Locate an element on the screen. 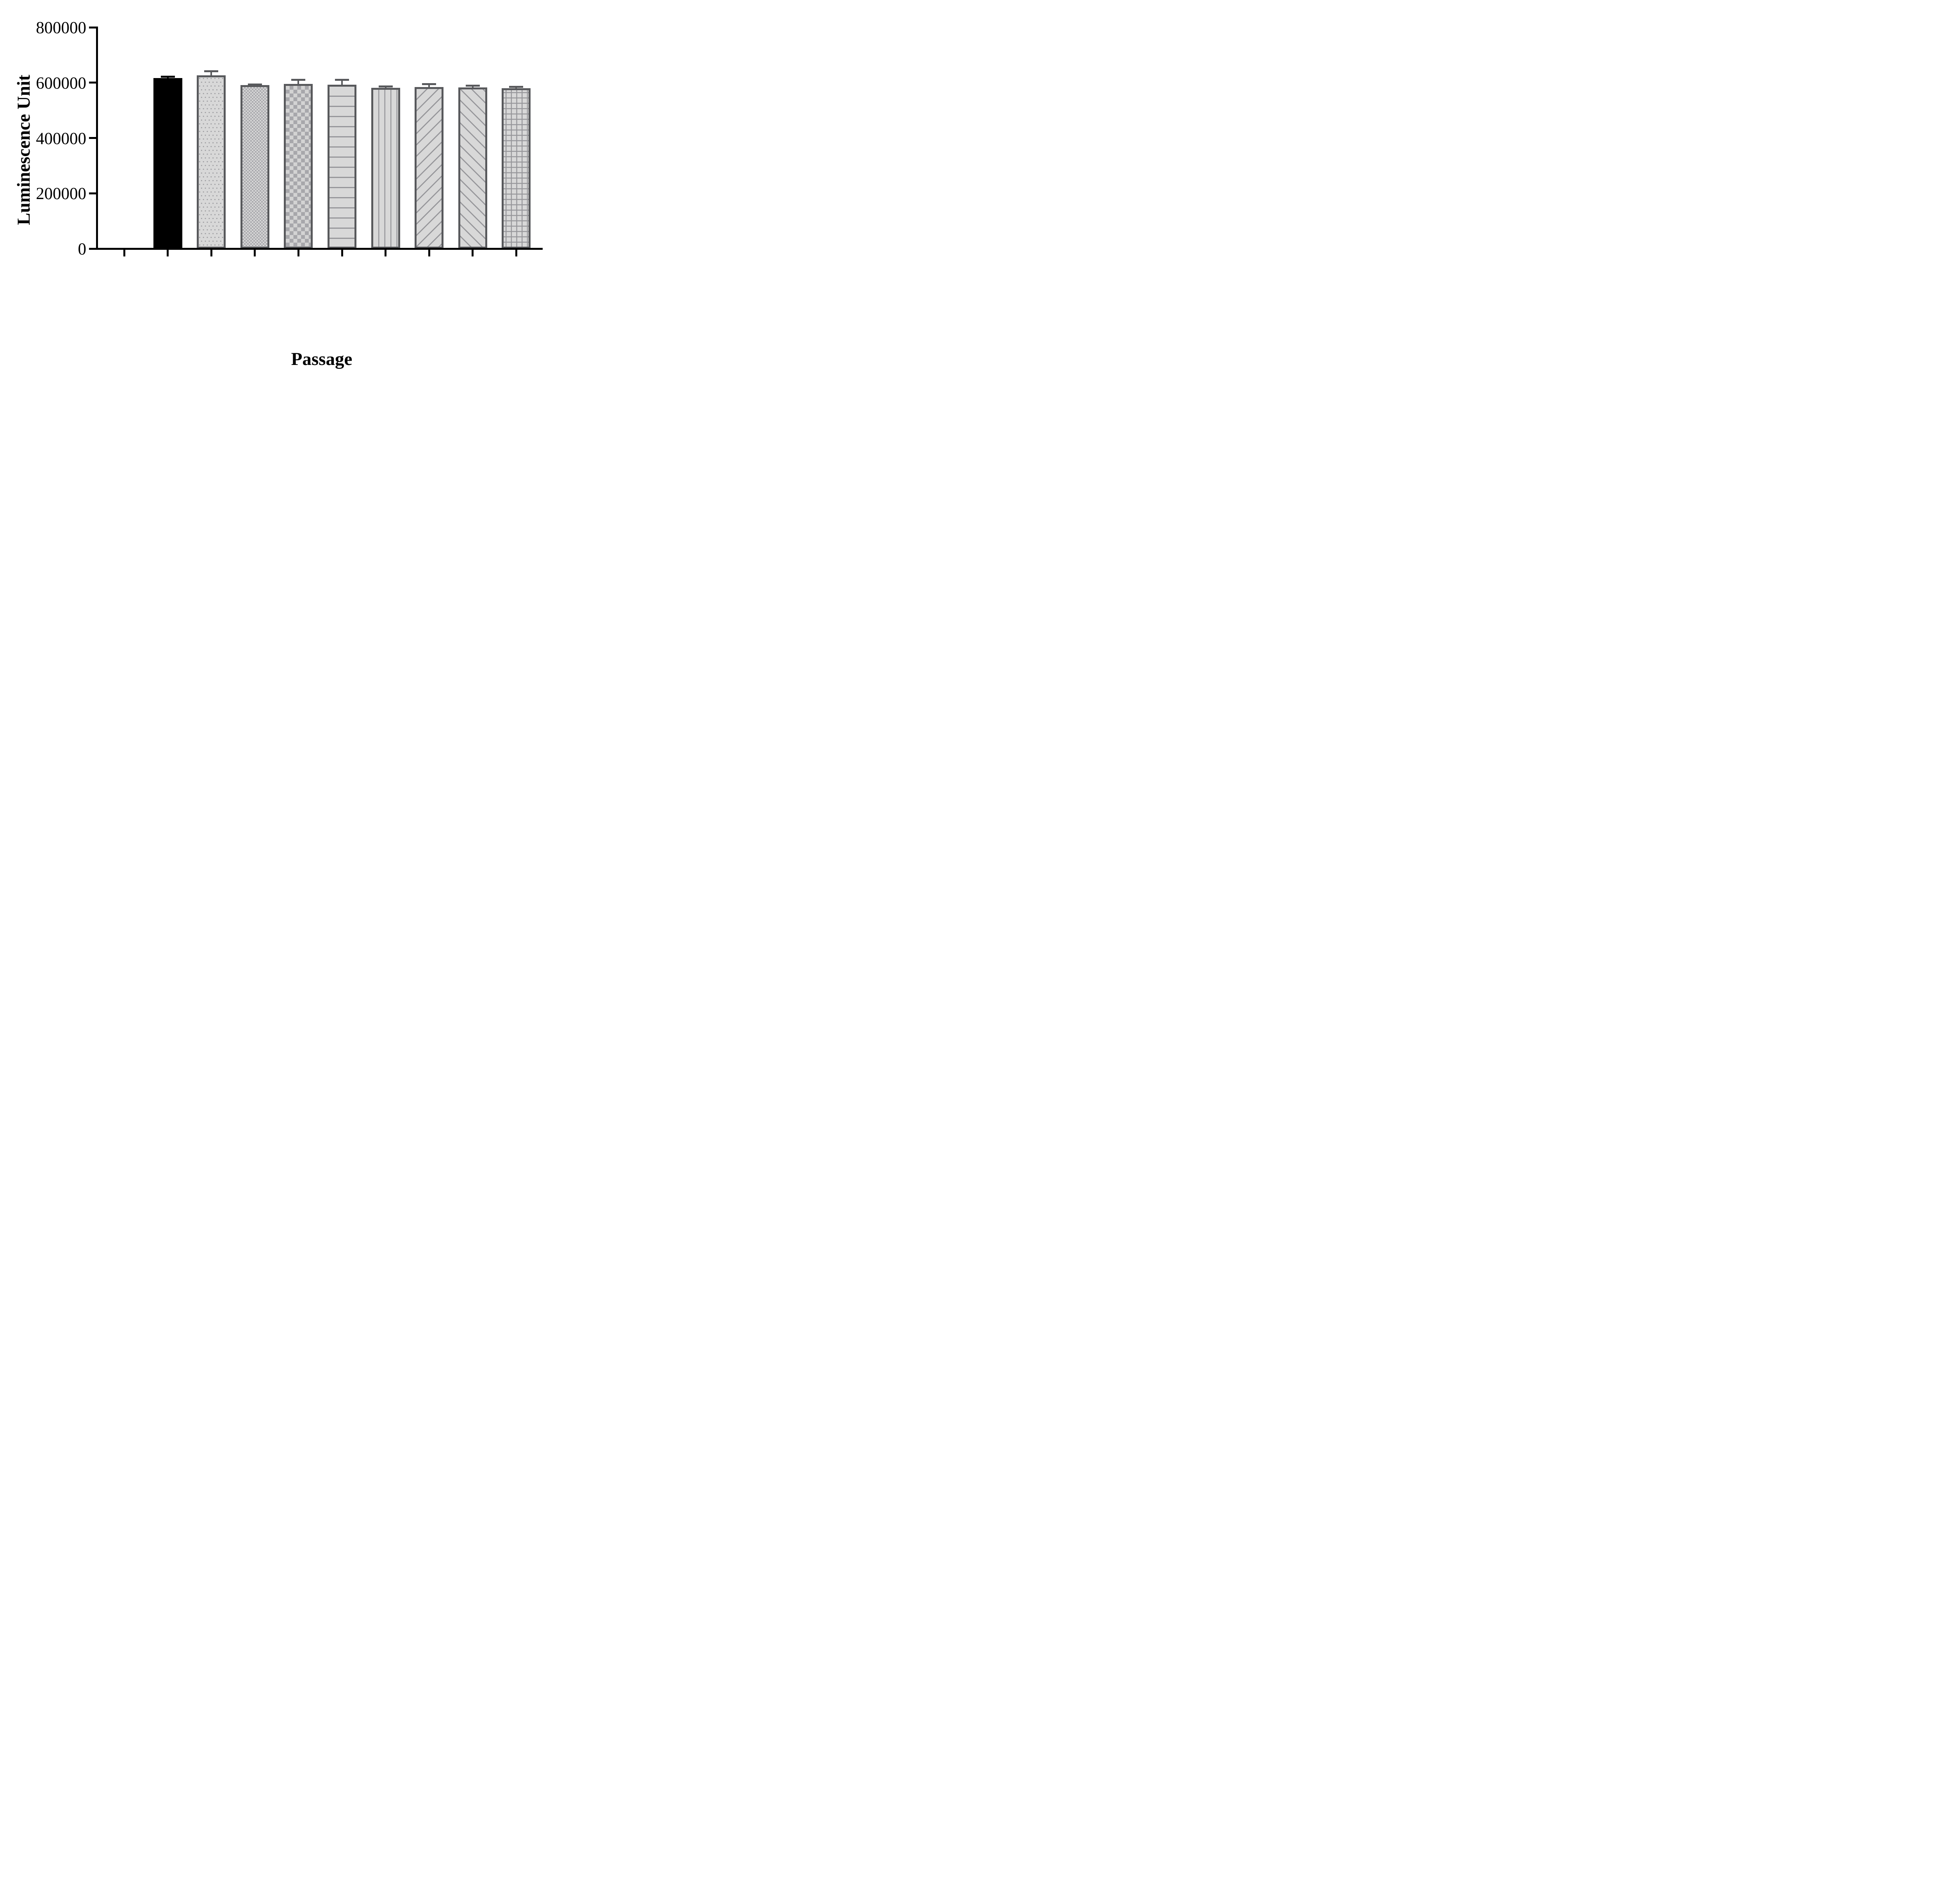 This screenshot has width=1952, height=1904. x-tick-ct26-luc-p12 is located at coordinates (298, 252).